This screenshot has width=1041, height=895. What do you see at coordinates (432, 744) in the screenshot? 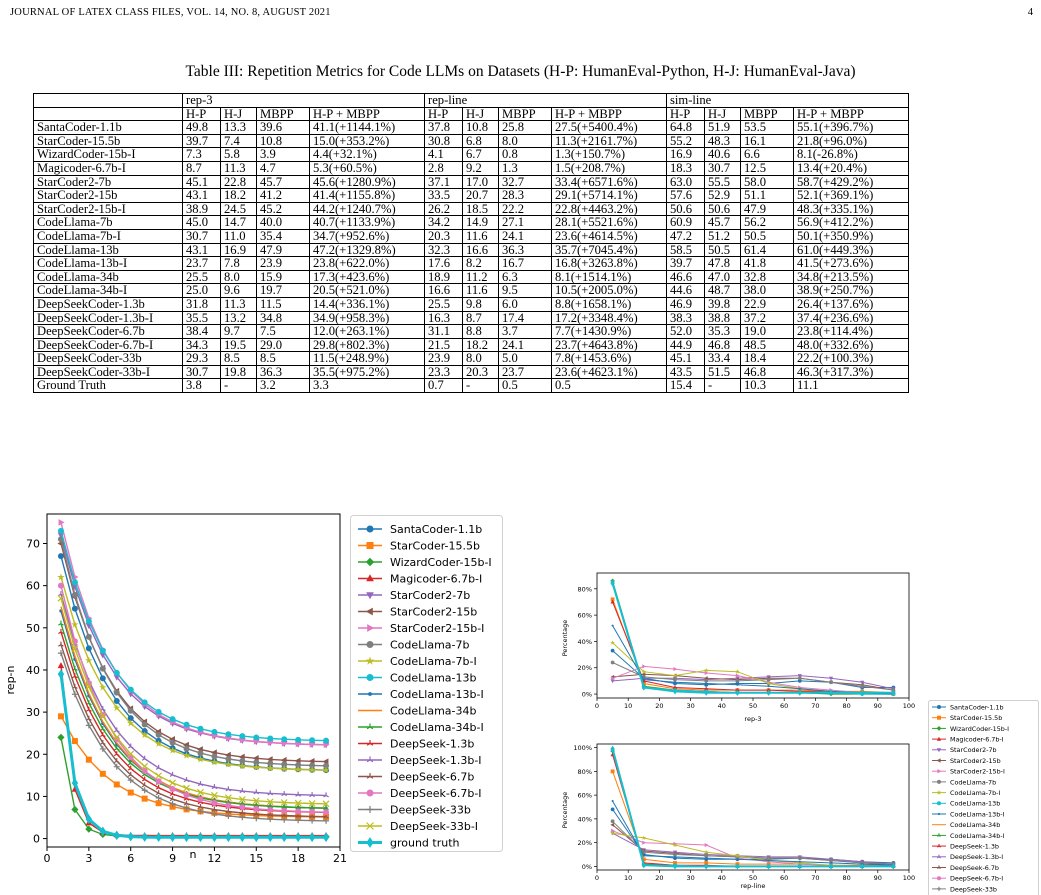
I see `legend-label: DeepSeek-1.3b` at bounding box center [432, 744].